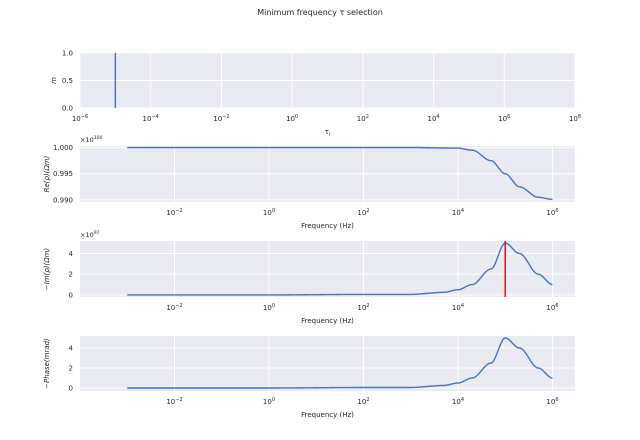  Describe the element at coordinates (63, 200) in the screenshot. I see `y-tick-label: 0.990` at that location.